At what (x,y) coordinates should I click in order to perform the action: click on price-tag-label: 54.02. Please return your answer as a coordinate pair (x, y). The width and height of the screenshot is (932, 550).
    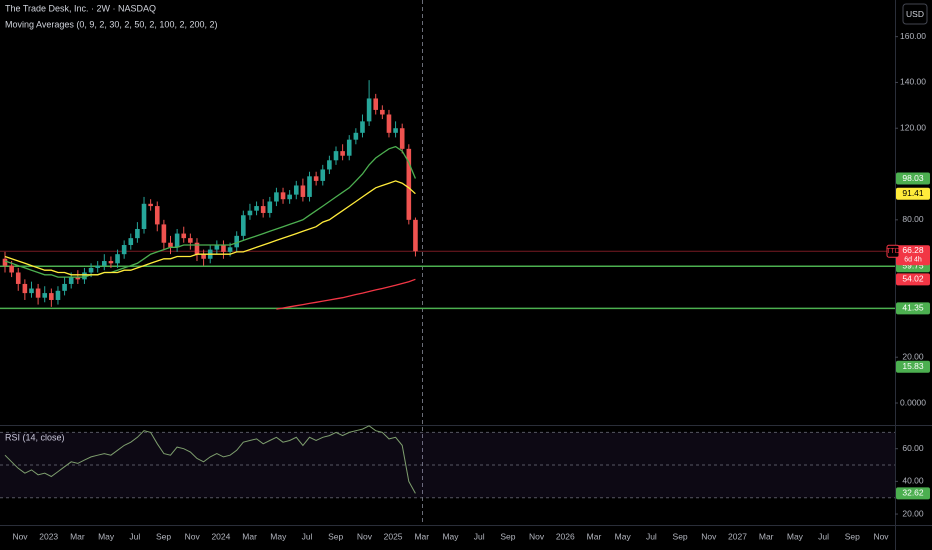
    Looking at the image, I should click on (913, 279).